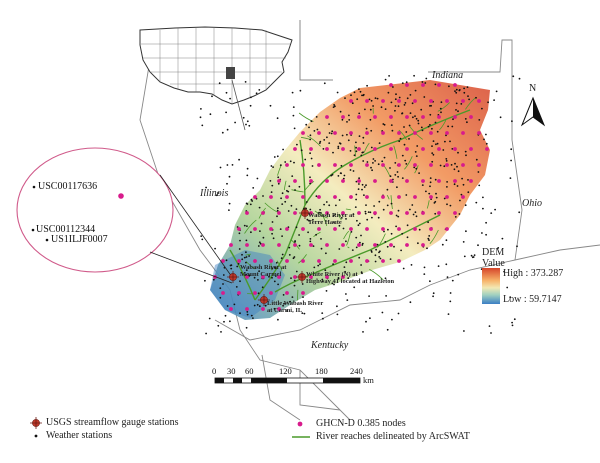  Describe the element at coordinates (79, 239) in the screenshot. I see `inset-station-label: US1ILJF0007` at that location.